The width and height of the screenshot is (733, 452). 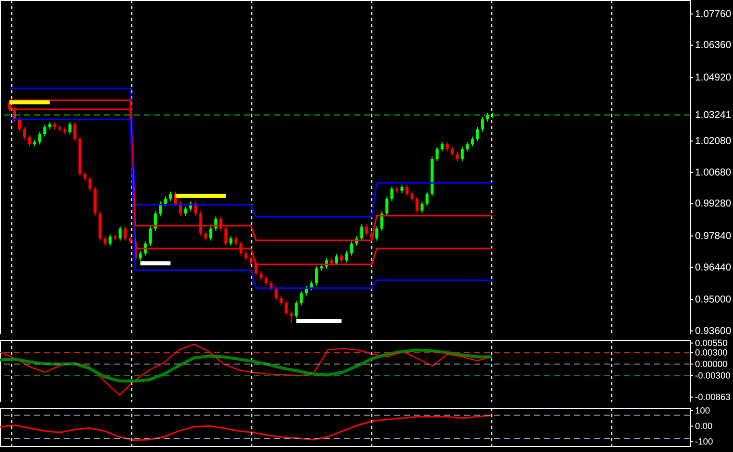 I want to click on y-tick-label: 0.00300, so click(x=711, y=353).